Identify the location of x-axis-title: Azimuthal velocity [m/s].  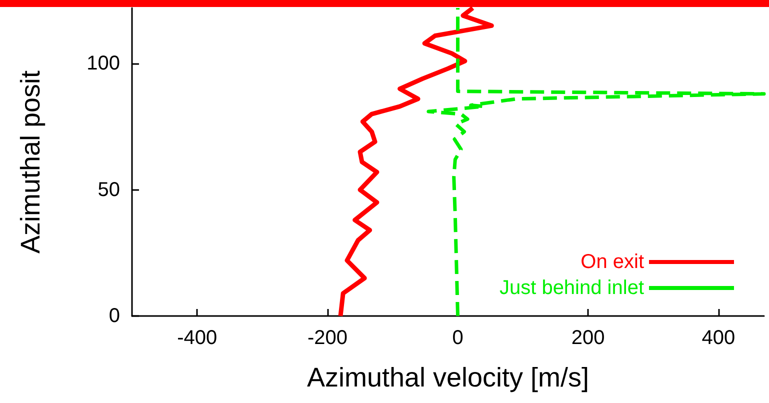
(448, 377).